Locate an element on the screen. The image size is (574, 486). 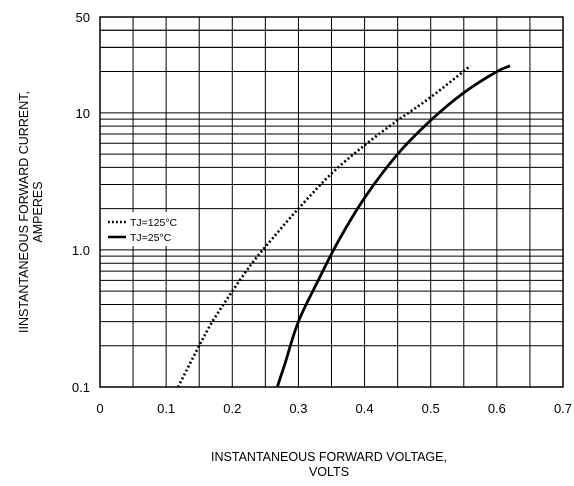
x-tick-labels: 0 0.1 0.2 0.3 0.4 0.5 0.6 0.7 is located at coordinates (334, 408).